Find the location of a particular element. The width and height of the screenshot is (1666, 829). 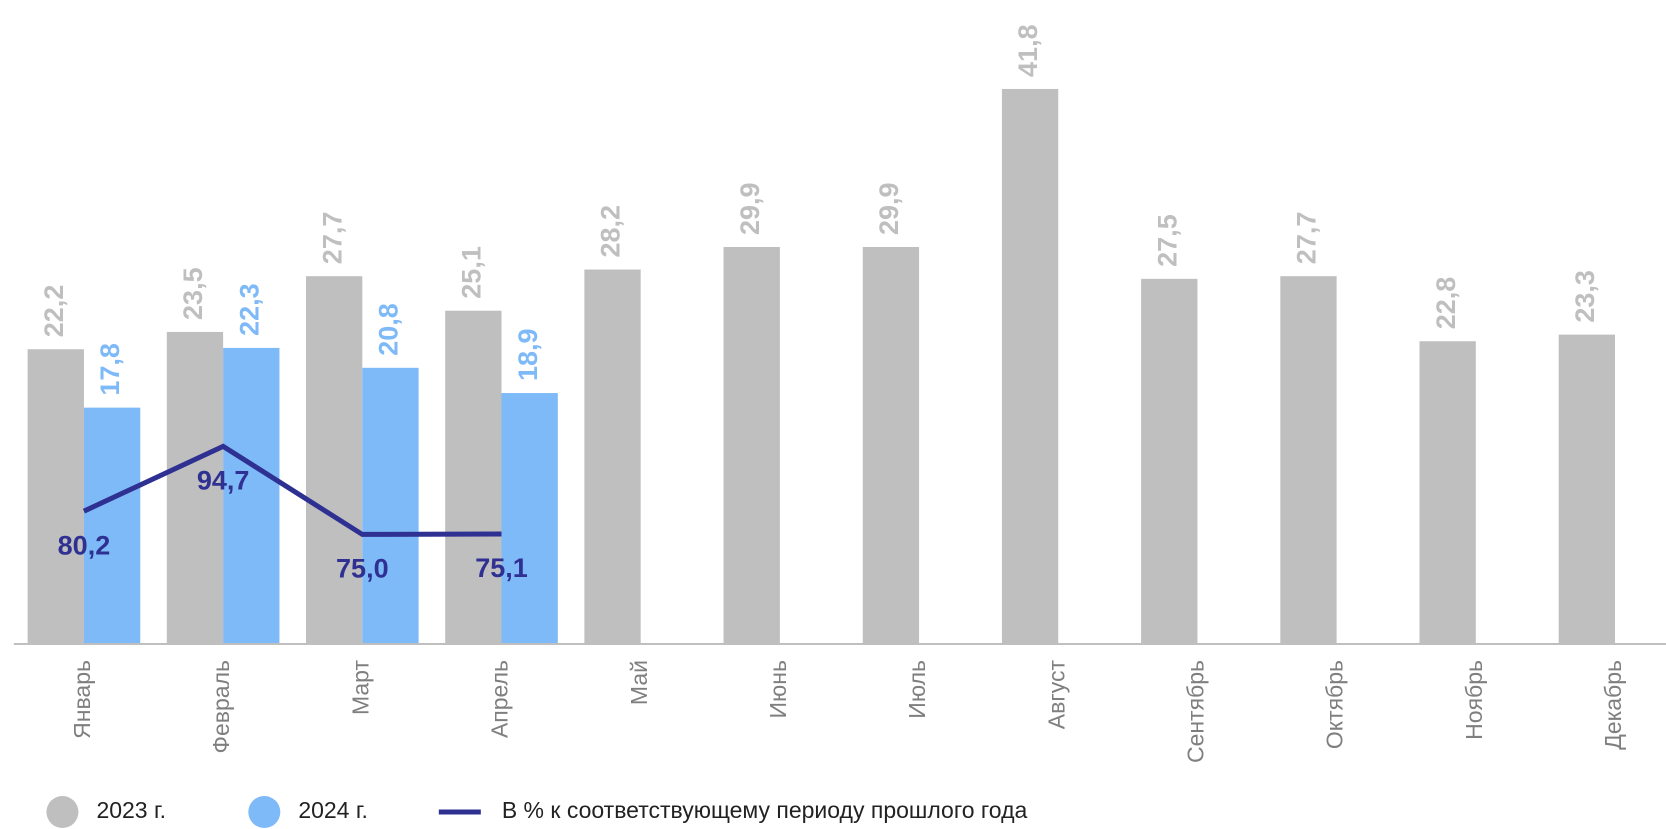

value-label: 18,9 is located at coordinates (528, 354).